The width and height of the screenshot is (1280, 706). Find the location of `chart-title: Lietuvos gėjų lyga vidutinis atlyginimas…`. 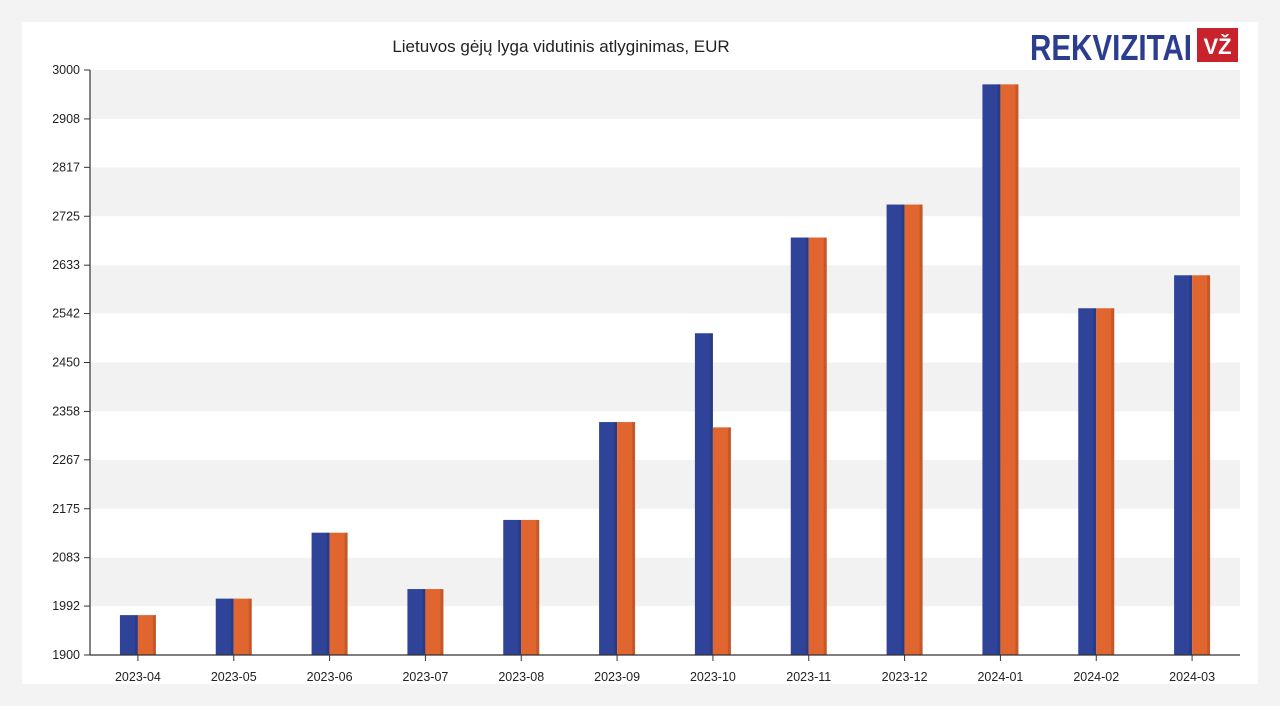

chart-title: Lietuvos gėjų lyga vidutinis atlyginimas… is located at coordinates (560, 46).